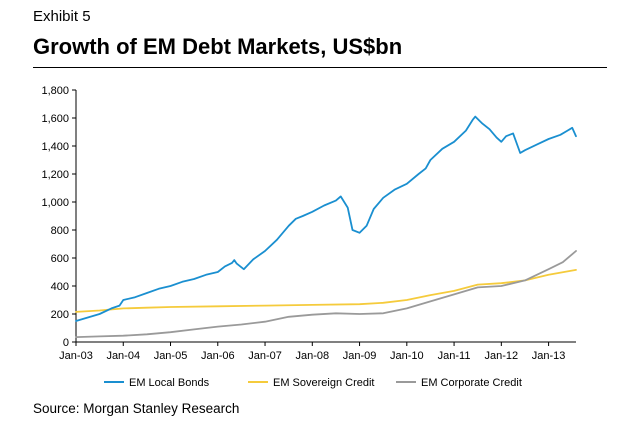 Image resolution: width=630 pixels, height=429 pixels. I want to click on legend-label-em-local-bonds: EM Local Bonds, so click(169, 383).